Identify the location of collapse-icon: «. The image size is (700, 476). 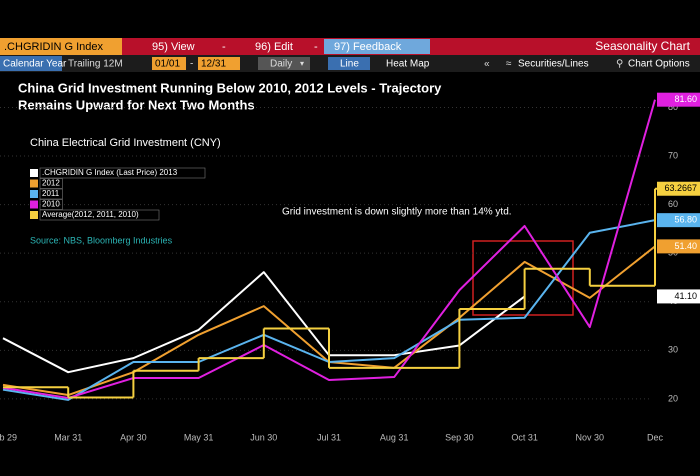
(487, 64).